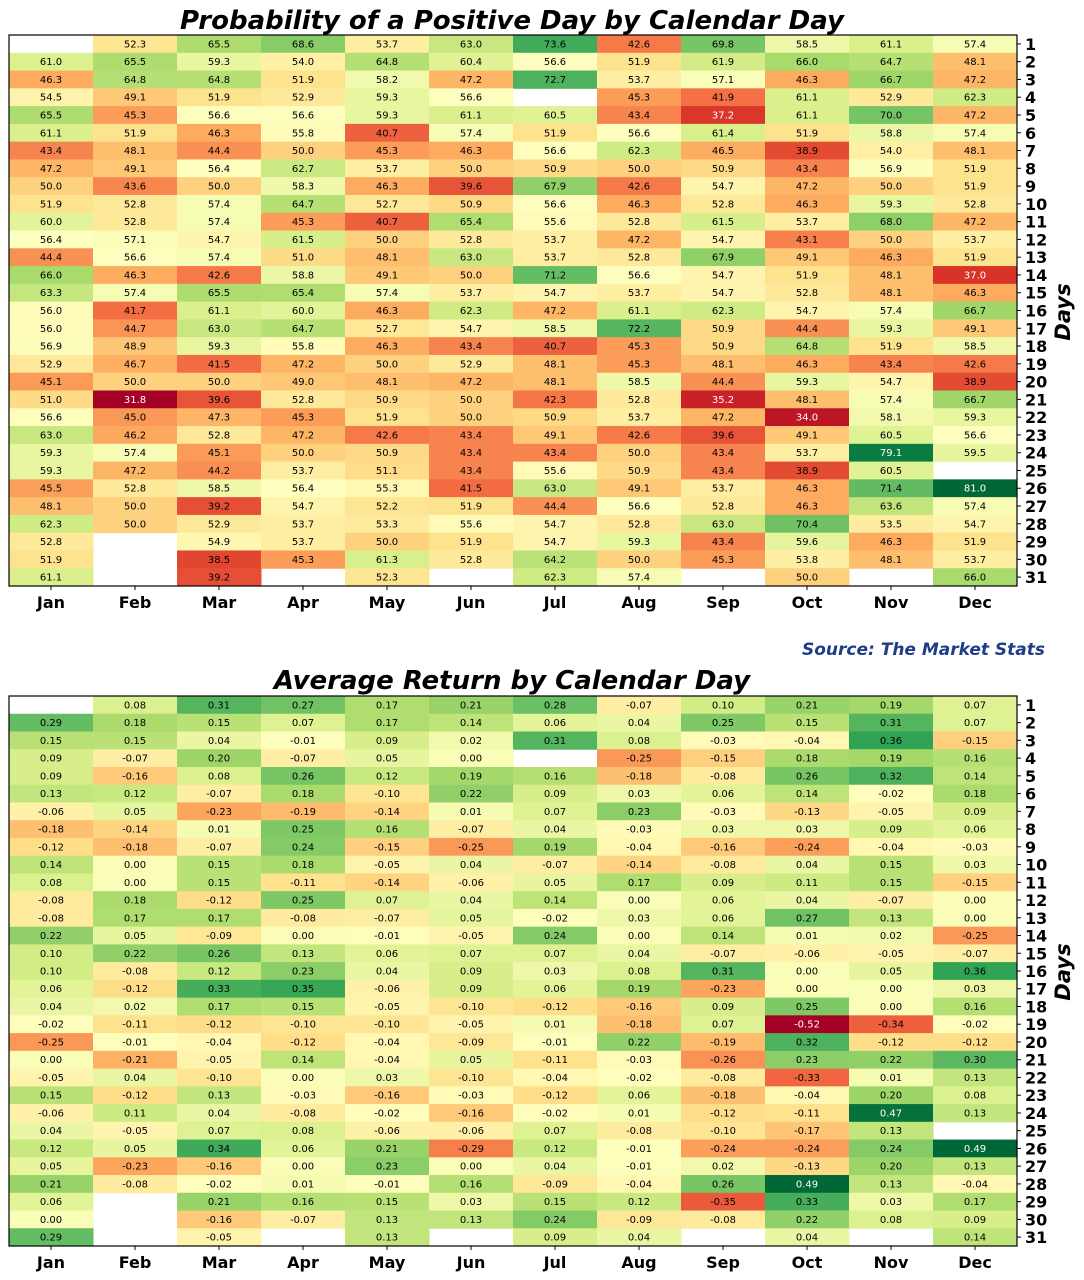  Describe the element at coordinates (1036, 364) in the screenshot. I see `day-label: 19` at that location.